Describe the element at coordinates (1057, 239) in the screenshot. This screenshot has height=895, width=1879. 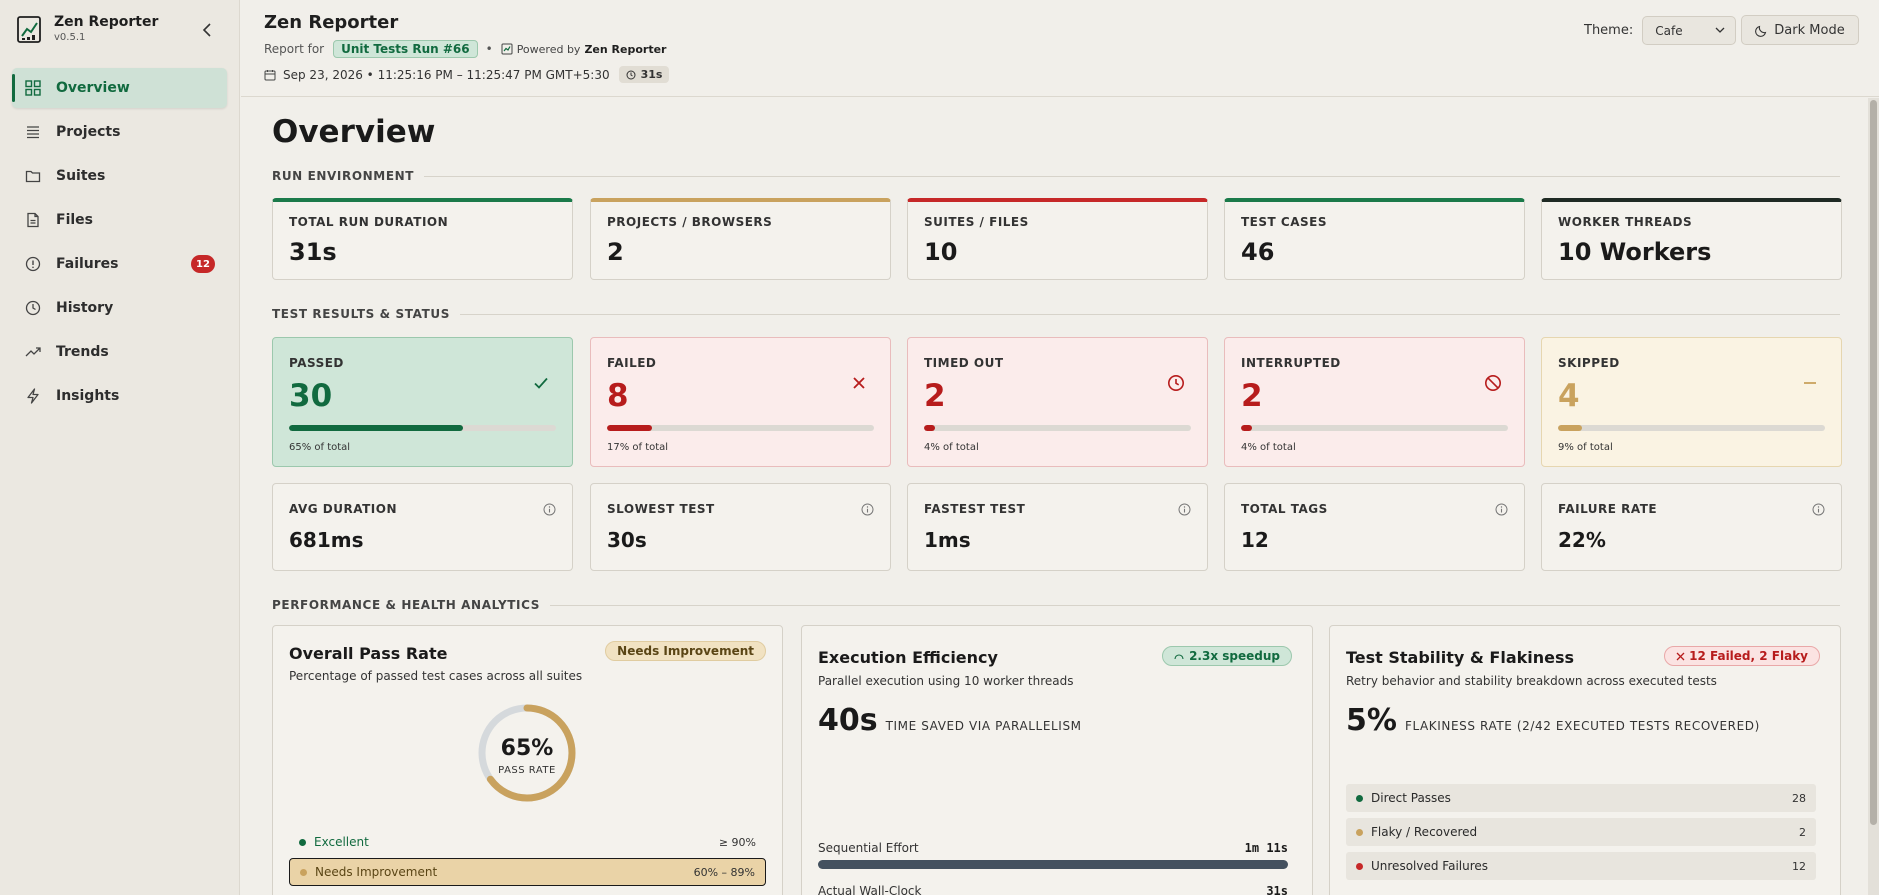
I see `env-card-suites-files: SUITES / FILES 10` at that location.